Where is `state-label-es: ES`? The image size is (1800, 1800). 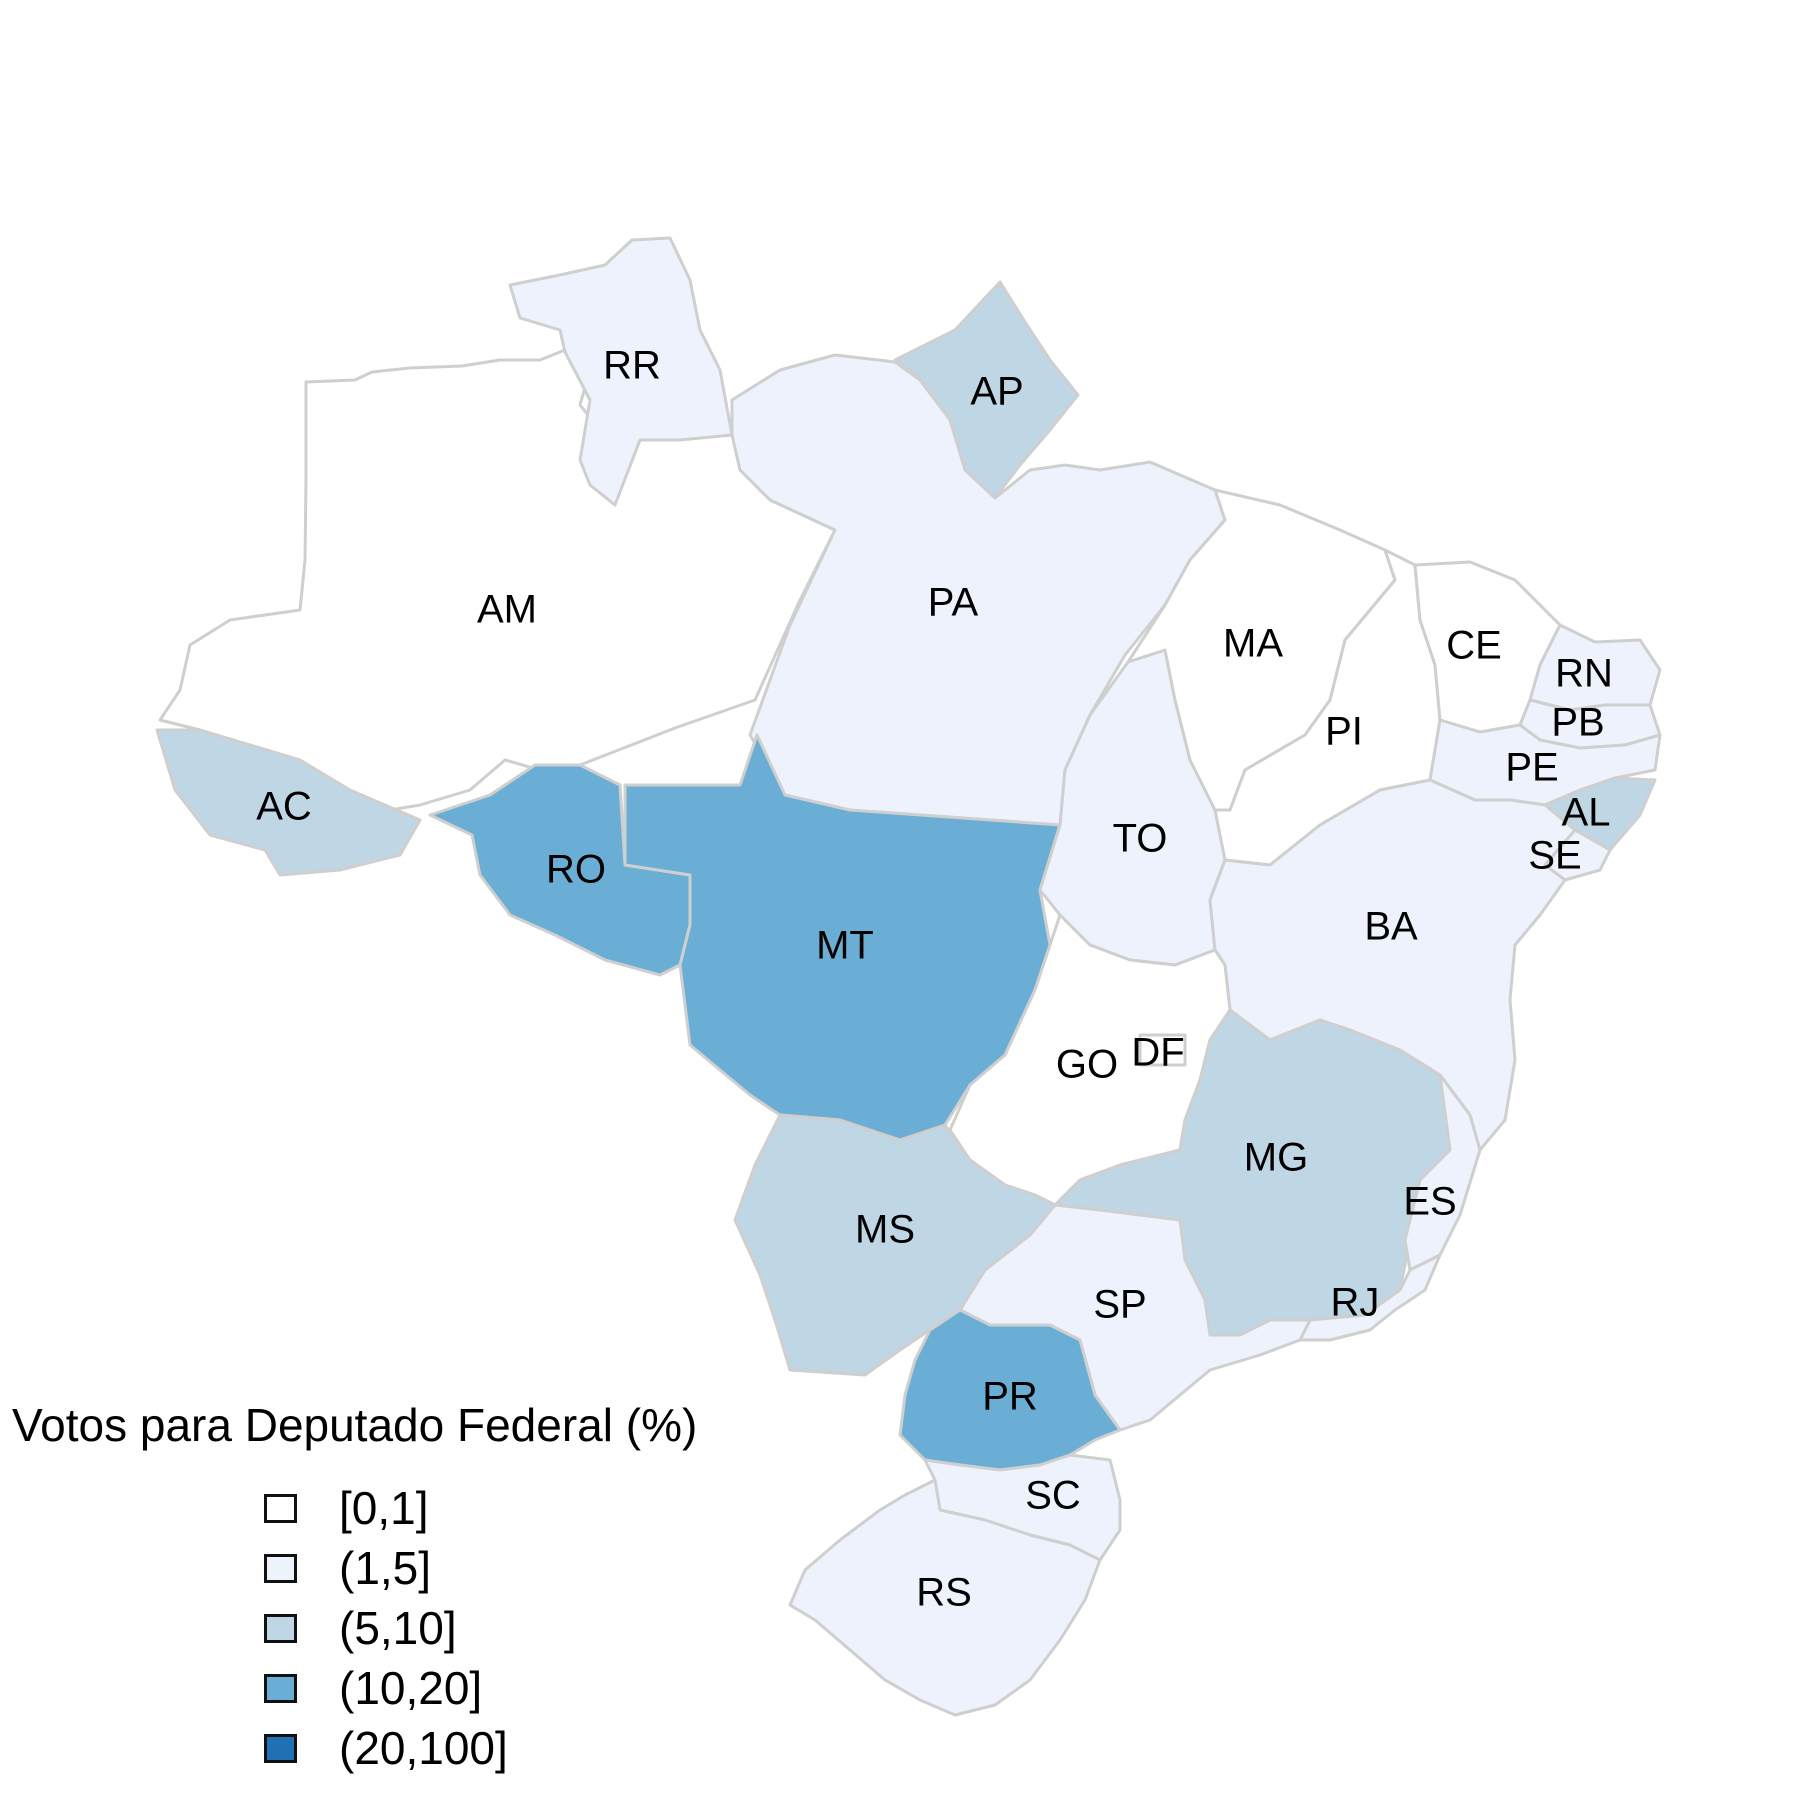
state-label-es: ES is located at coordinates (1429, 1202).